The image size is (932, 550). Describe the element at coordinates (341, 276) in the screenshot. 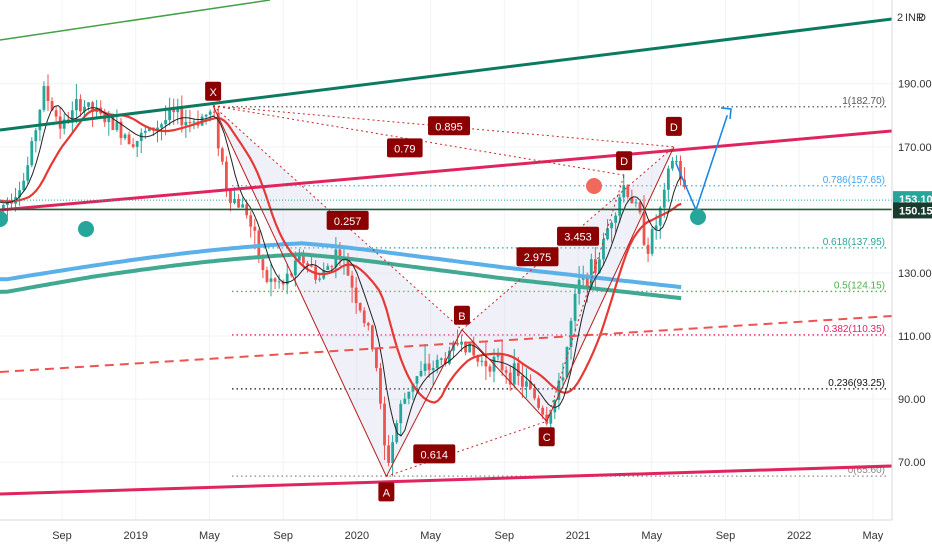

I see `ma-200-teal` at that location.